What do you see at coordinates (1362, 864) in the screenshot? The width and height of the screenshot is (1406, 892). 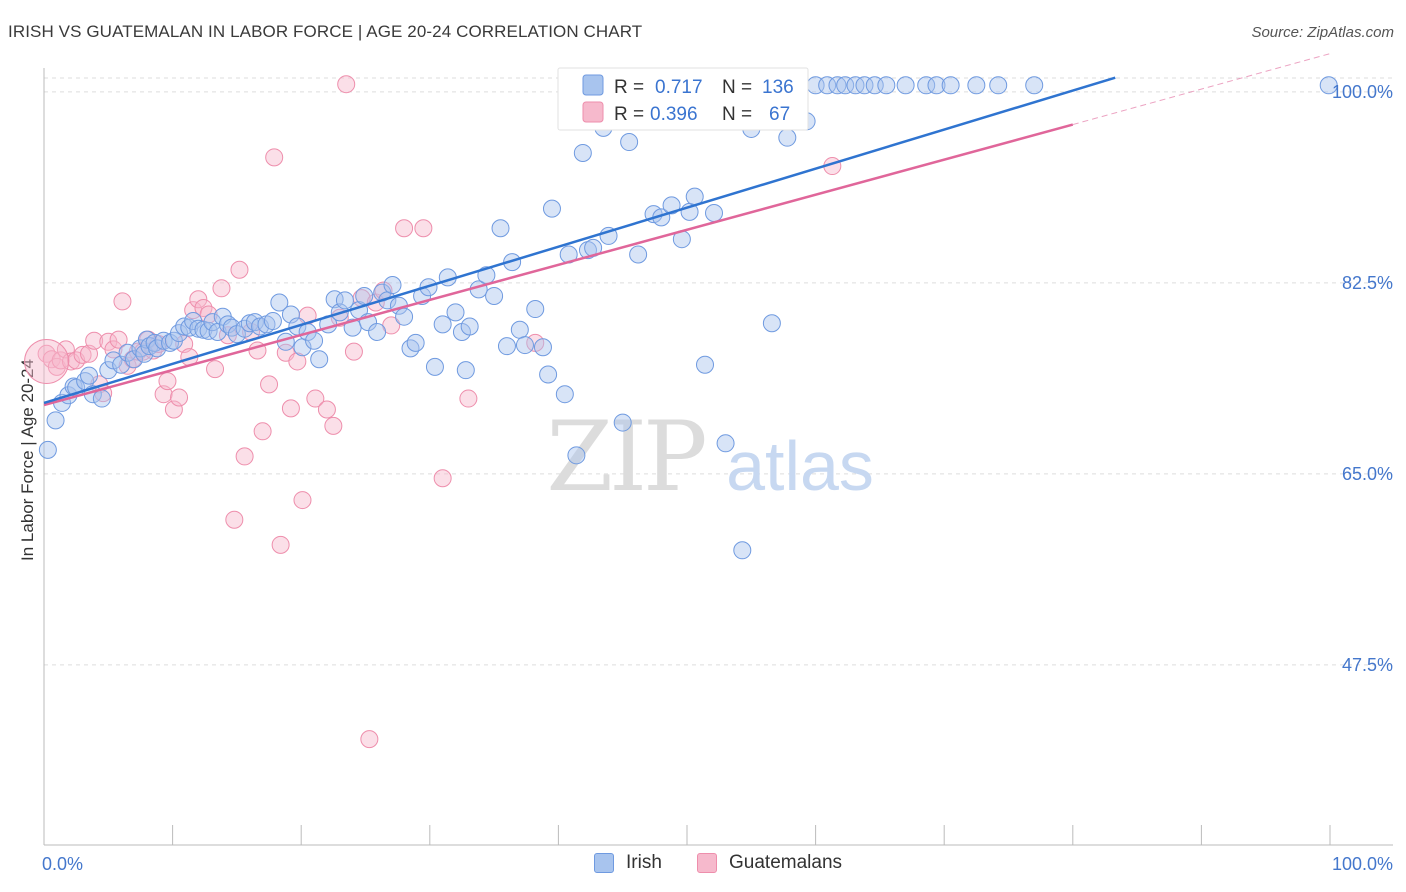 I see `x-tick-label-max: 100.0%` at bounding box center [1362, 864].